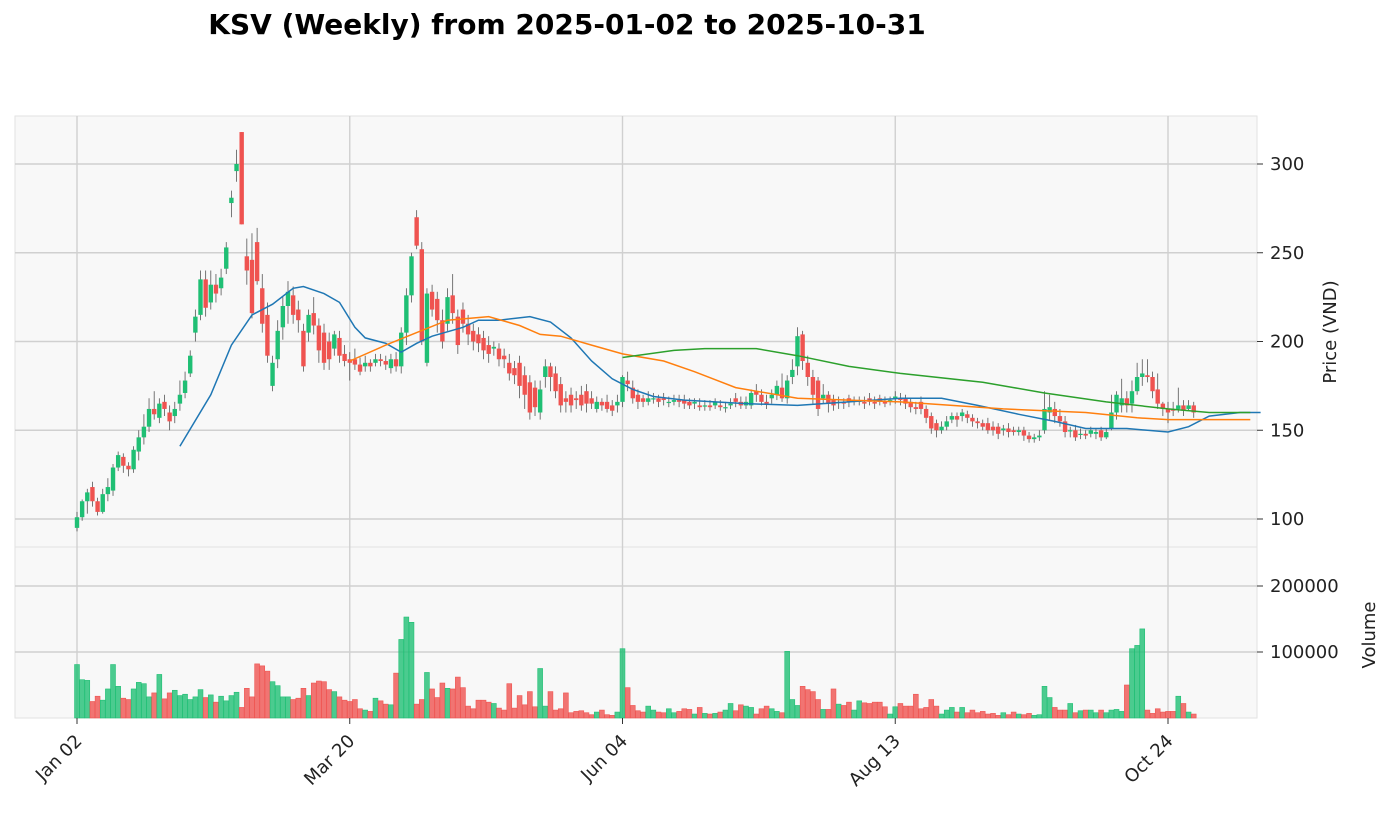 This screenshot has height=815, width=1394. Describe the element at coordinates (329, 760) in the screenshot. I see `x-tick-label: Mar 20` at that location.